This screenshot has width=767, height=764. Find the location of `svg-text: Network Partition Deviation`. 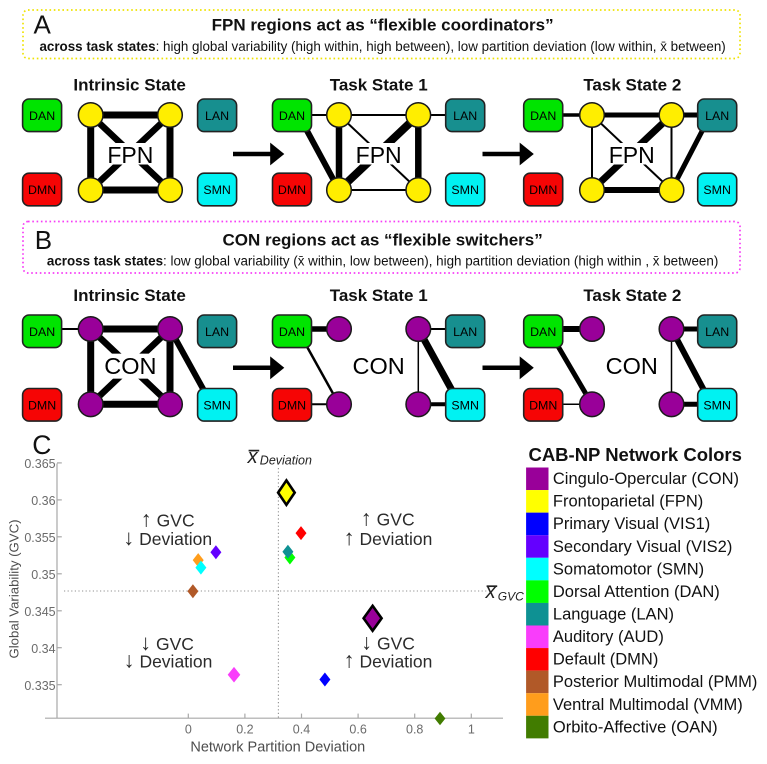

svg-text: Network Partition Deviation is located at coordinates (277, 747).